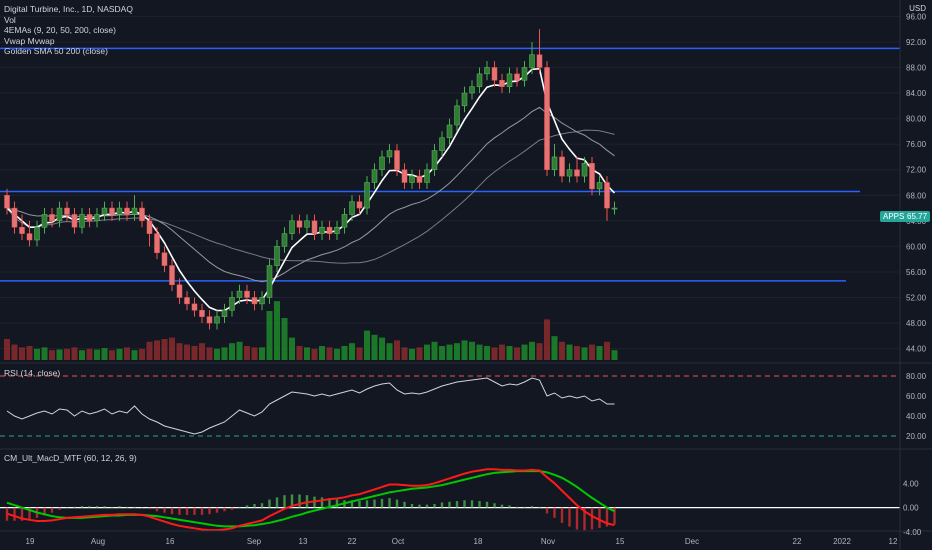  What do you see at coordinates (70, 458) in the screenshot?
I see `macd-legend: CM_Ult_MacD_MTF (60, 12, 26, 9)` at bounding box center [70, 458].